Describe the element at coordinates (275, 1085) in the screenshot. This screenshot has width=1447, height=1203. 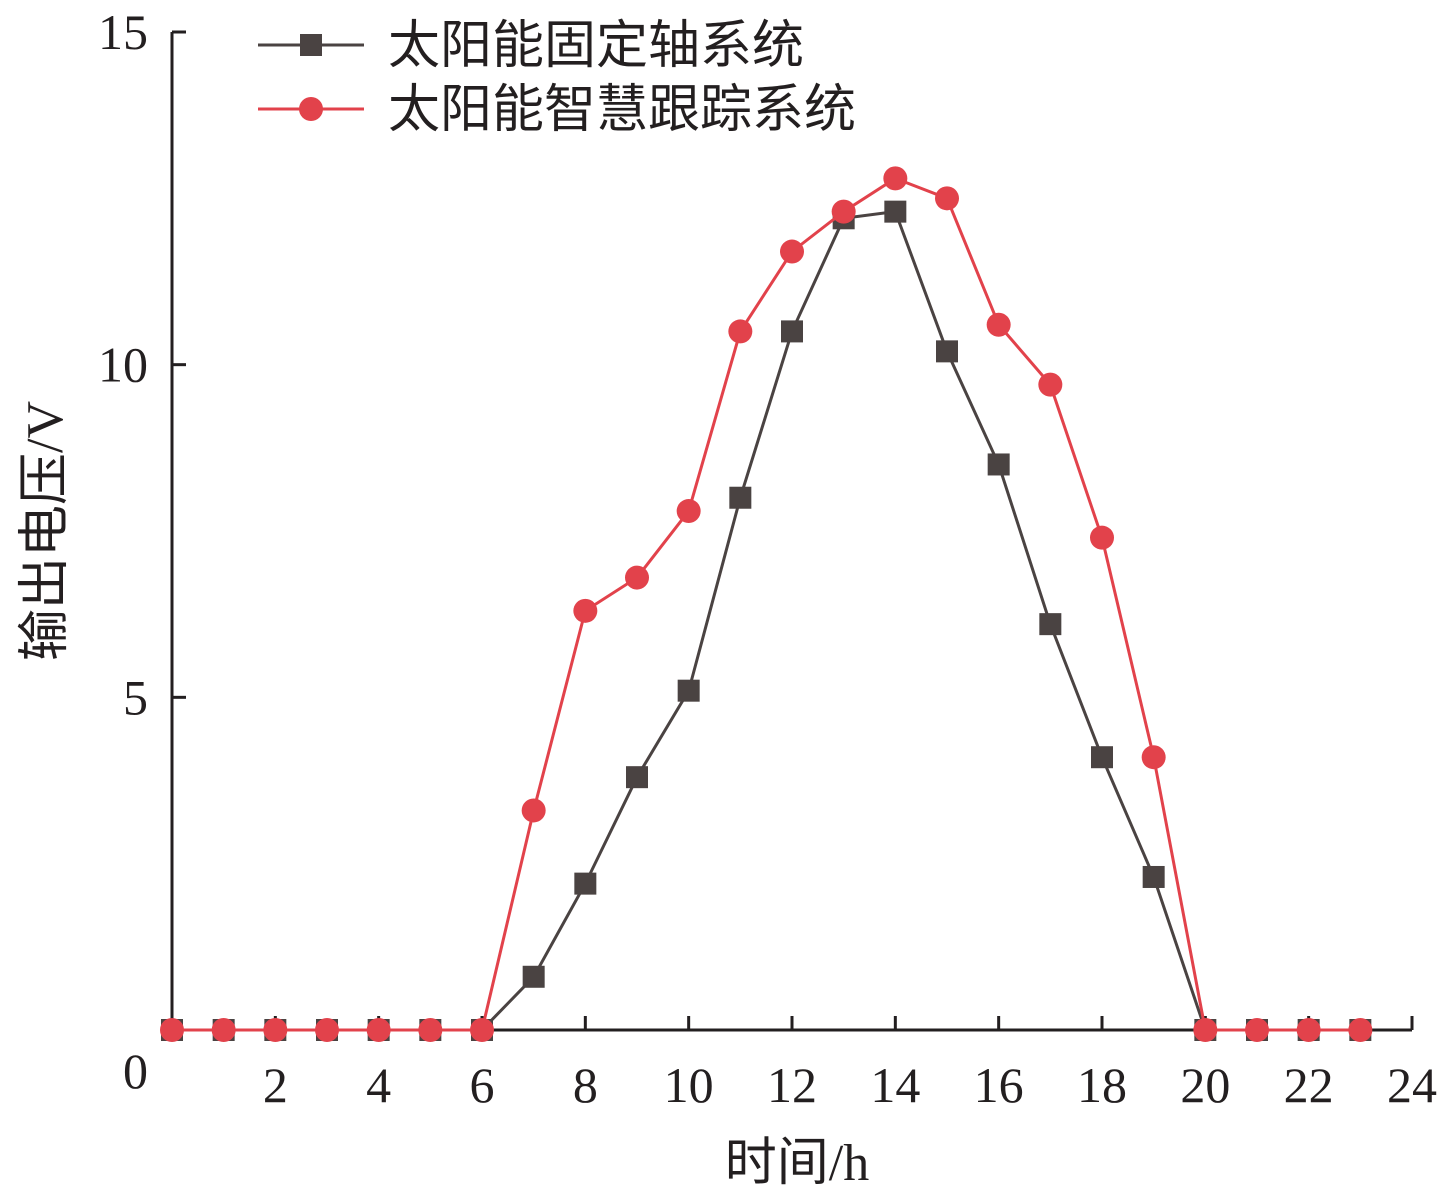
I see `x-tick-label: 2` at that location.